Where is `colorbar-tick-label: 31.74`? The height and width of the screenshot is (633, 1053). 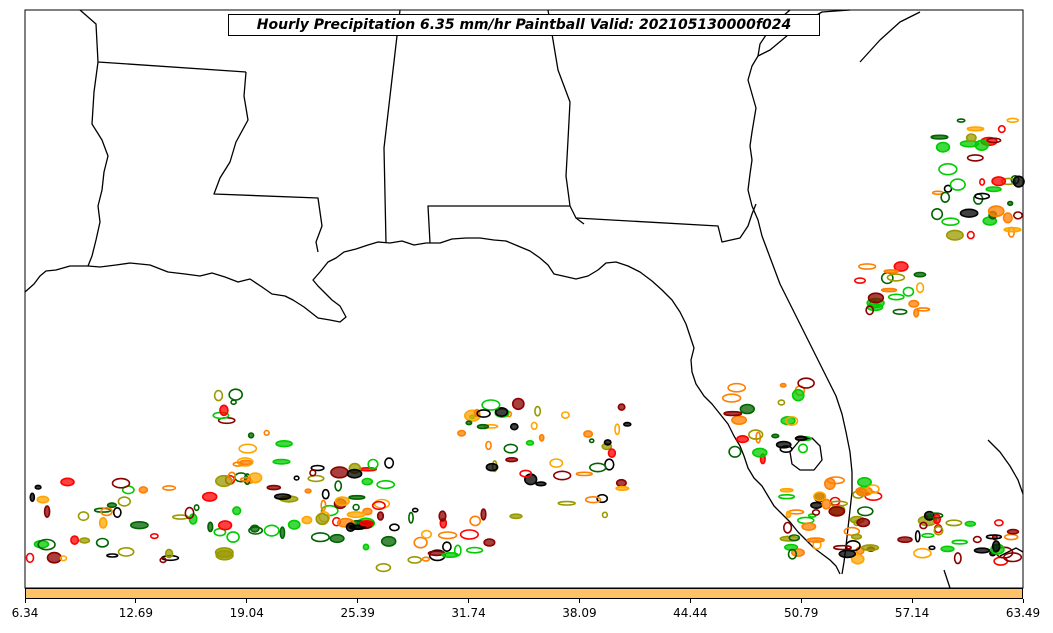
colorbar-tick-label: 31.74 is located at coordinates (468, 613).